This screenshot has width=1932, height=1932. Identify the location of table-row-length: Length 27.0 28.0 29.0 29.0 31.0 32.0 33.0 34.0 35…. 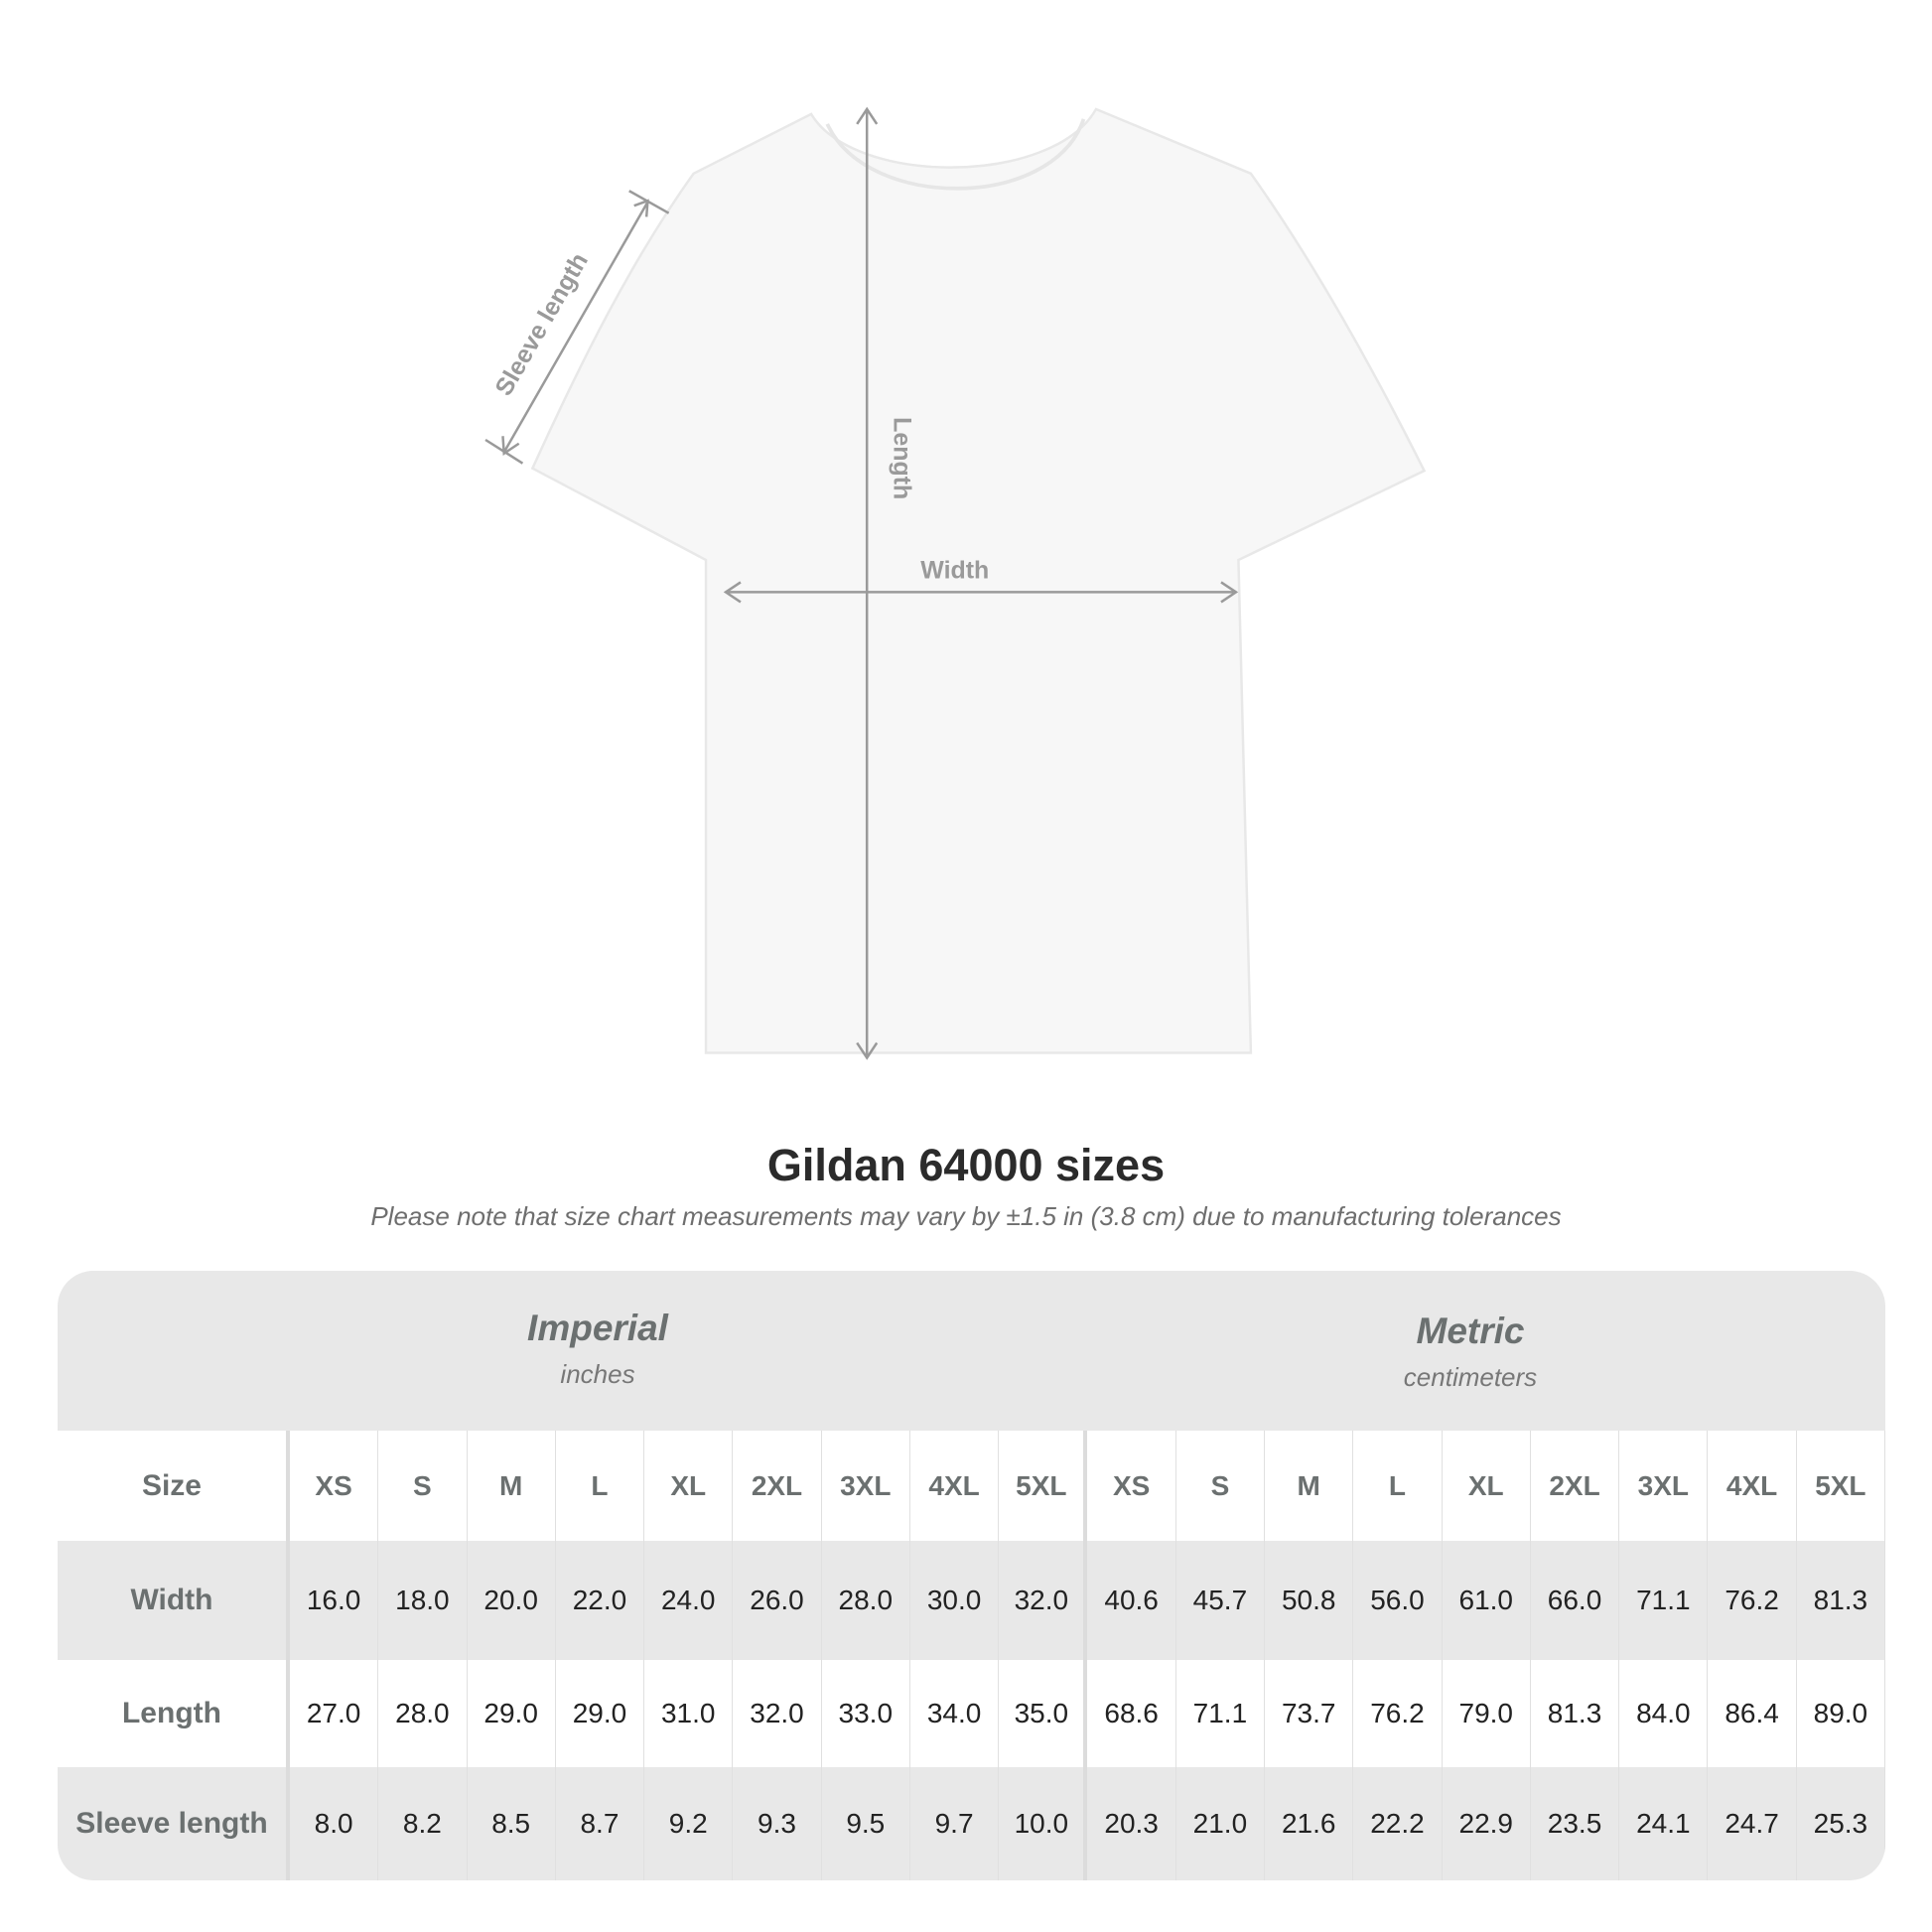
(971, 1714).